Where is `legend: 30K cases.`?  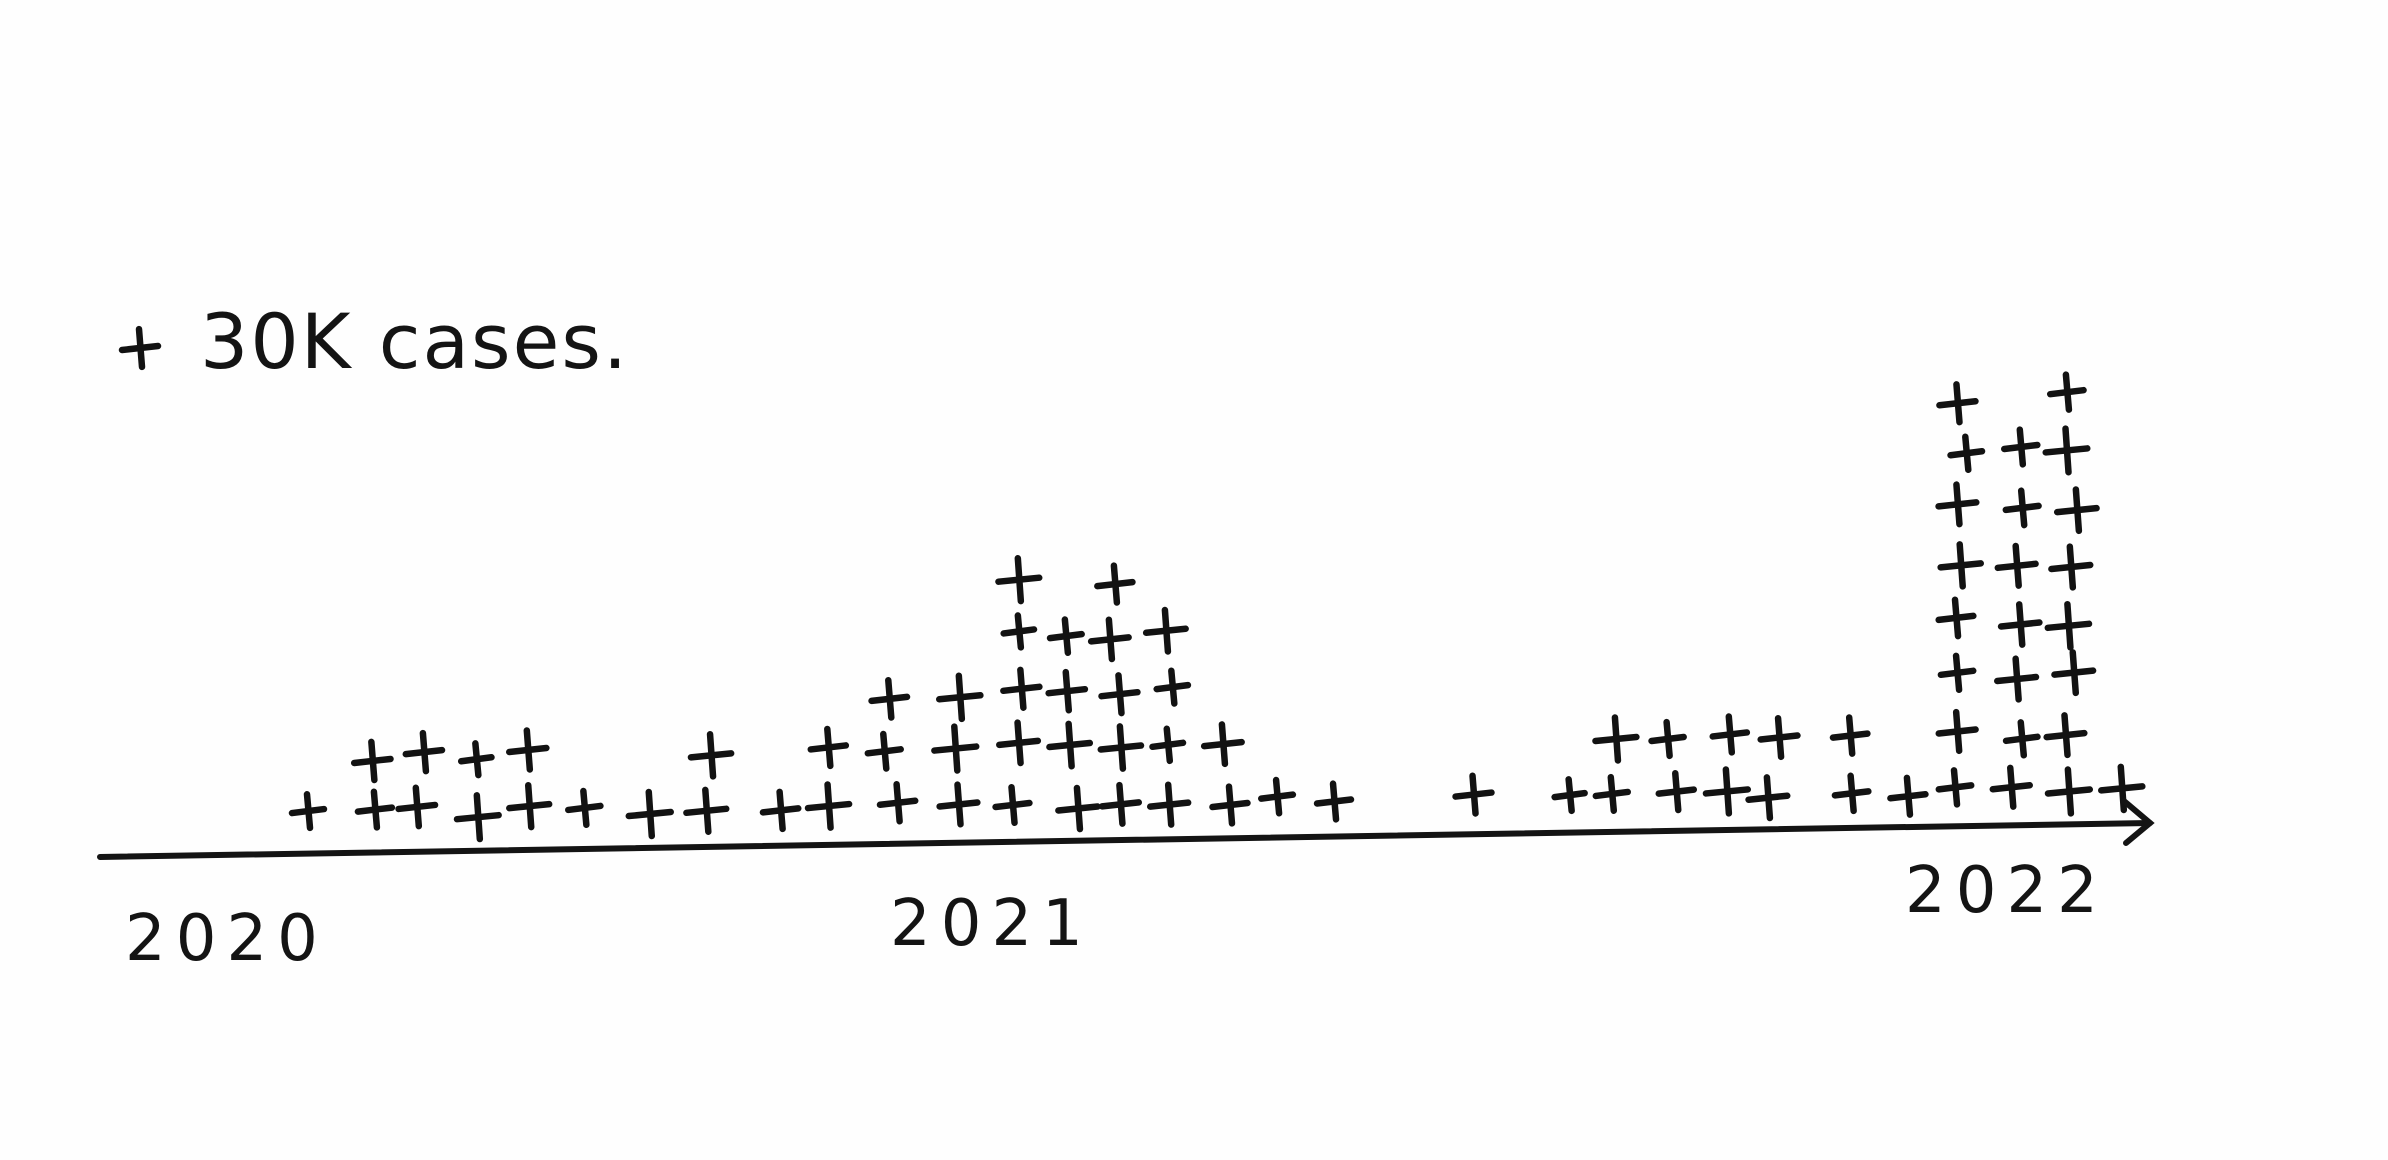
legend: 30K cases. is located at coordinates (373, 341).